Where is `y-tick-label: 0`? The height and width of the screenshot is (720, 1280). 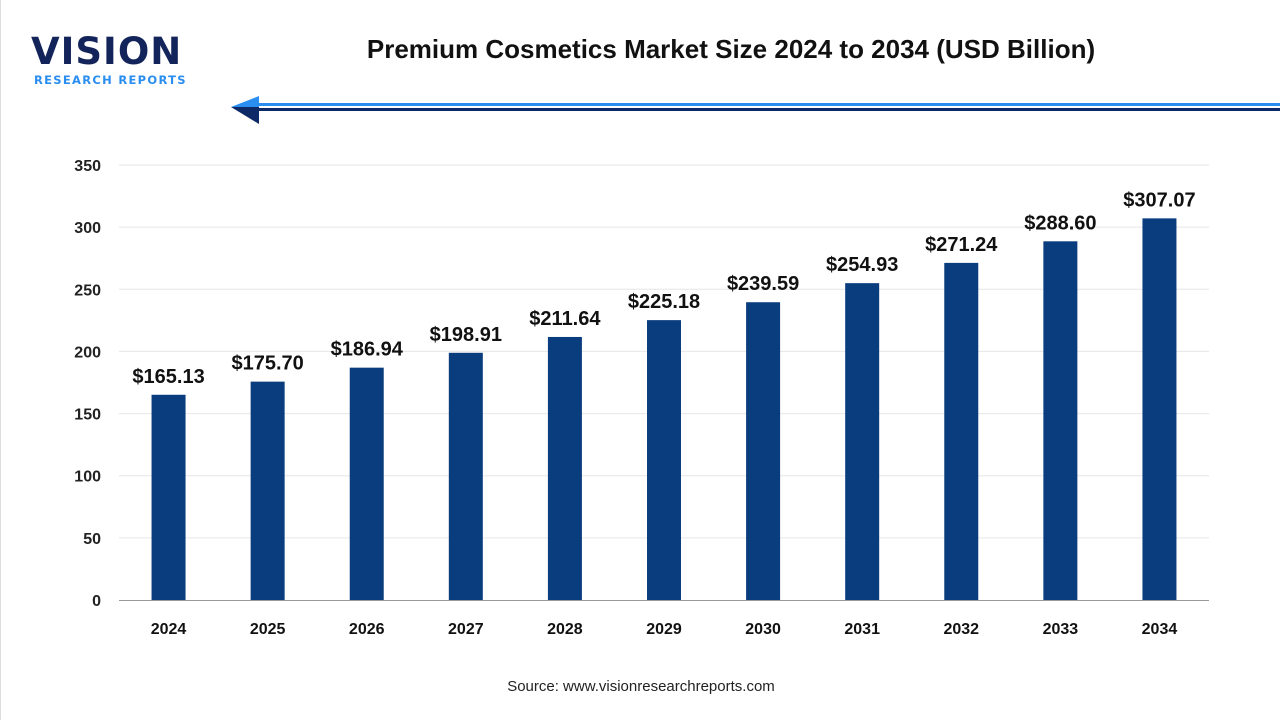 y-tick-label: 0 is located at coordinates (96, 601).